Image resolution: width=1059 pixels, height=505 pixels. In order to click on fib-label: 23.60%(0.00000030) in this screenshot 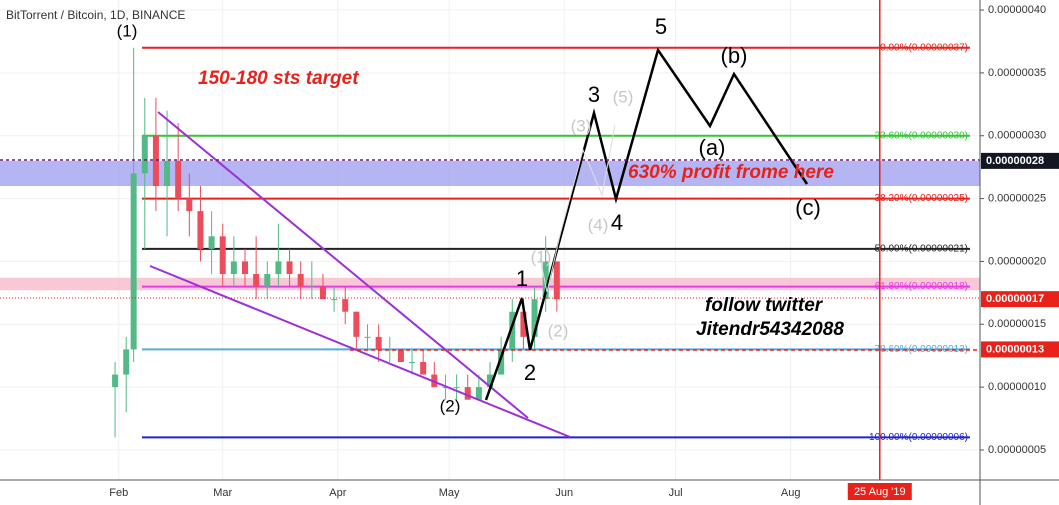, I will do `click(921, 135)`.